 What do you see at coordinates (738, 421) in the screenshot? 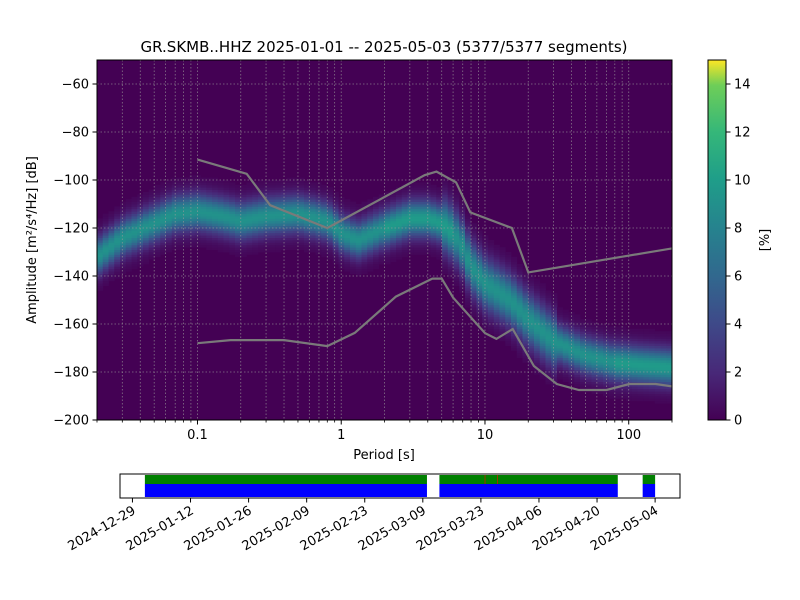
I see `colorbar-tick-label: 0` at bounding box center [738, 421].